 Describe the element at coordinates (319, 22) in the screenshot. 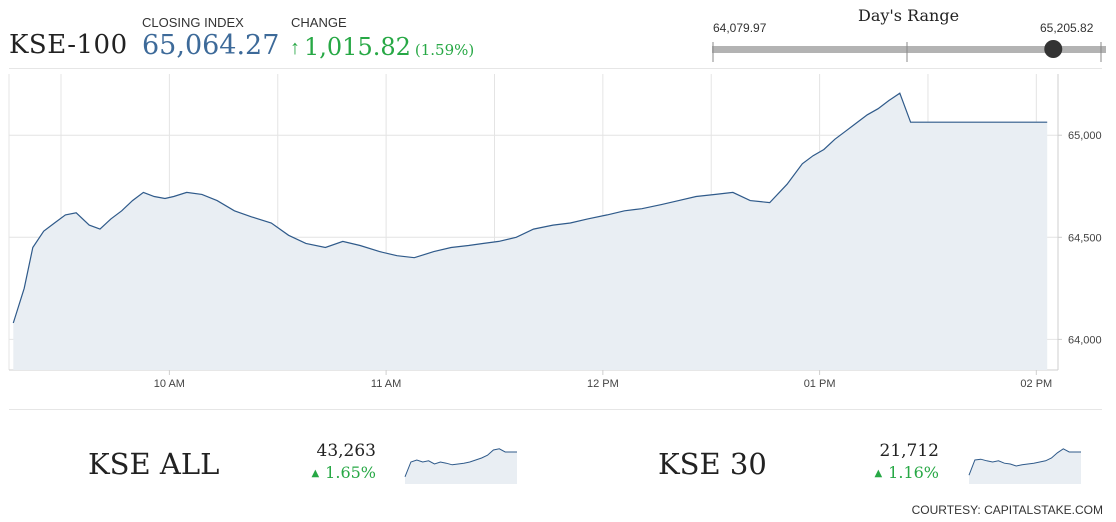

I see `change-label: CHANGE` at that location.